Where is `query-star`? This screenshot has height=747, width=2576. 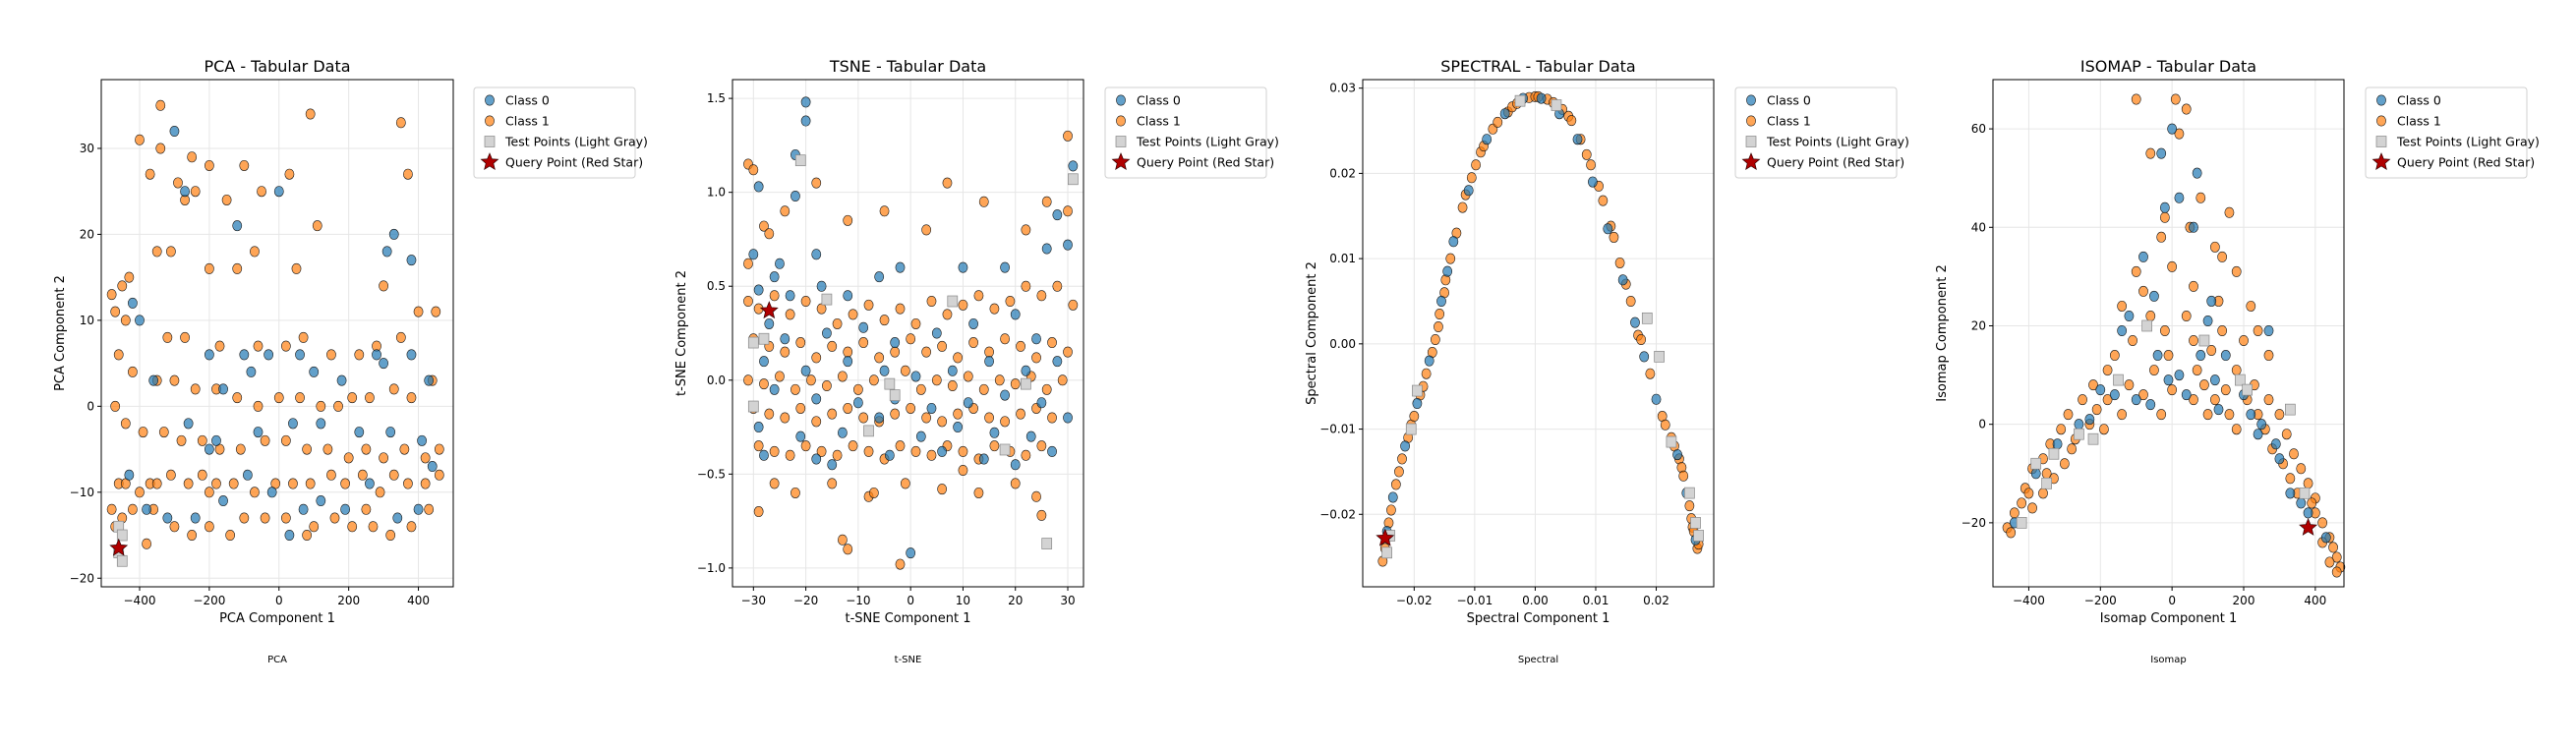 query-star is located at coordinates (2308, 526).